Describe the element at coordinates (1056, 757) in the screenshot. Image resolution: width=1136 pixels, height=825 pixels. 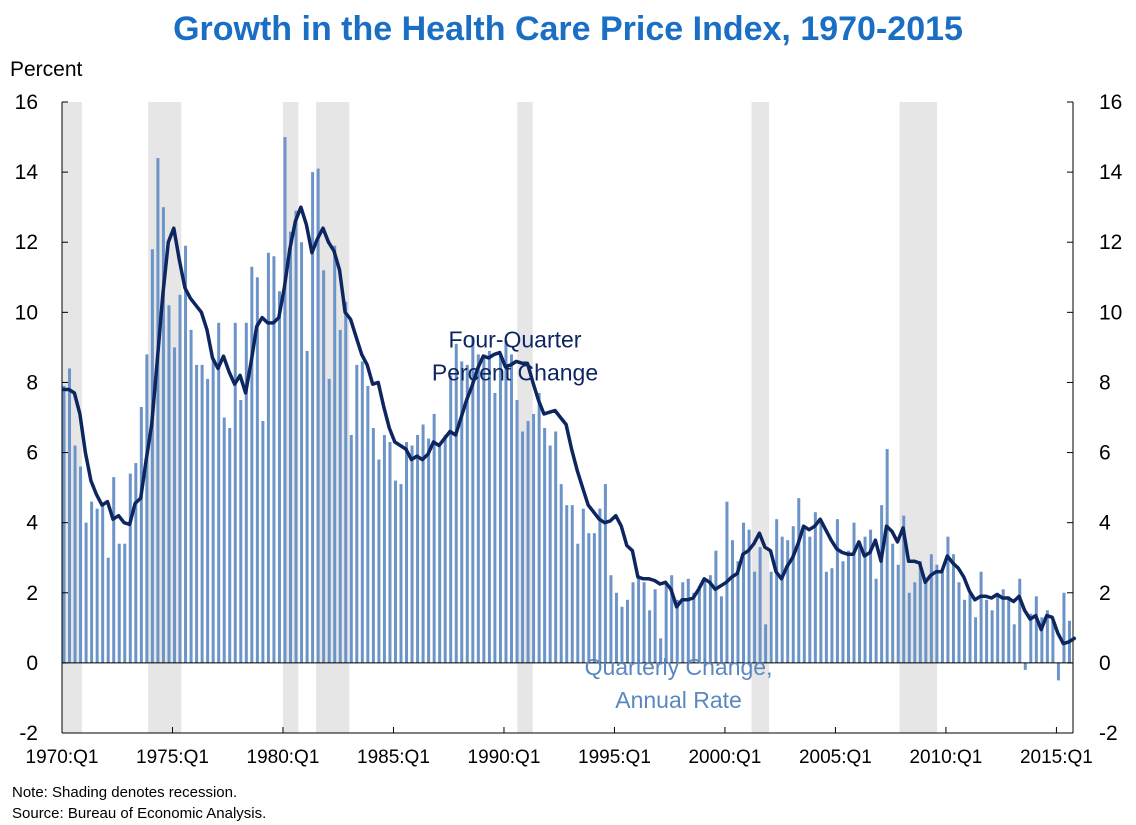
I see `x-tick-label: 2015:Q1` at that location.